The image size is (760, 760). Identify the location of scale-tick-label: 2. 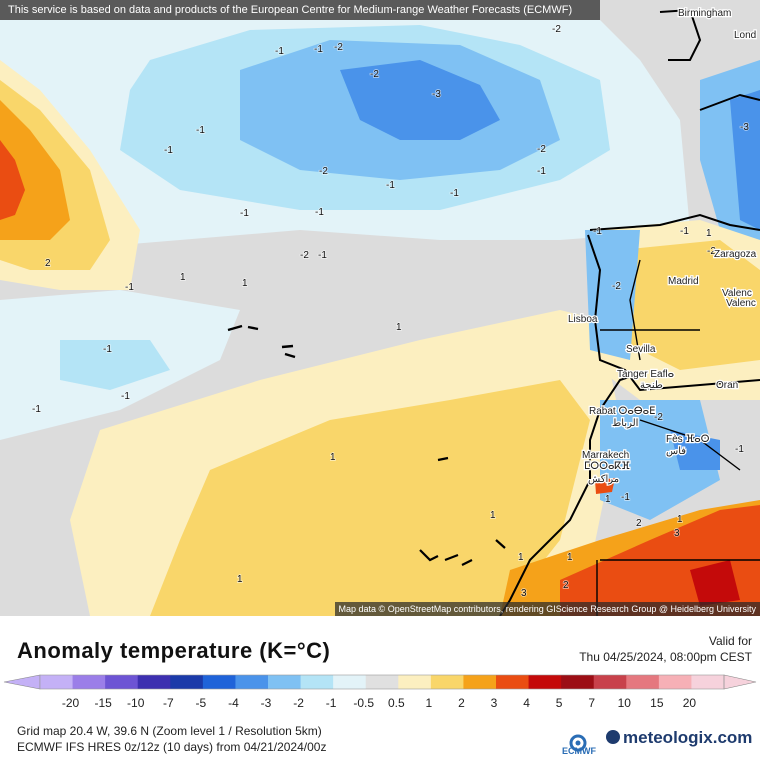
(461, 703).